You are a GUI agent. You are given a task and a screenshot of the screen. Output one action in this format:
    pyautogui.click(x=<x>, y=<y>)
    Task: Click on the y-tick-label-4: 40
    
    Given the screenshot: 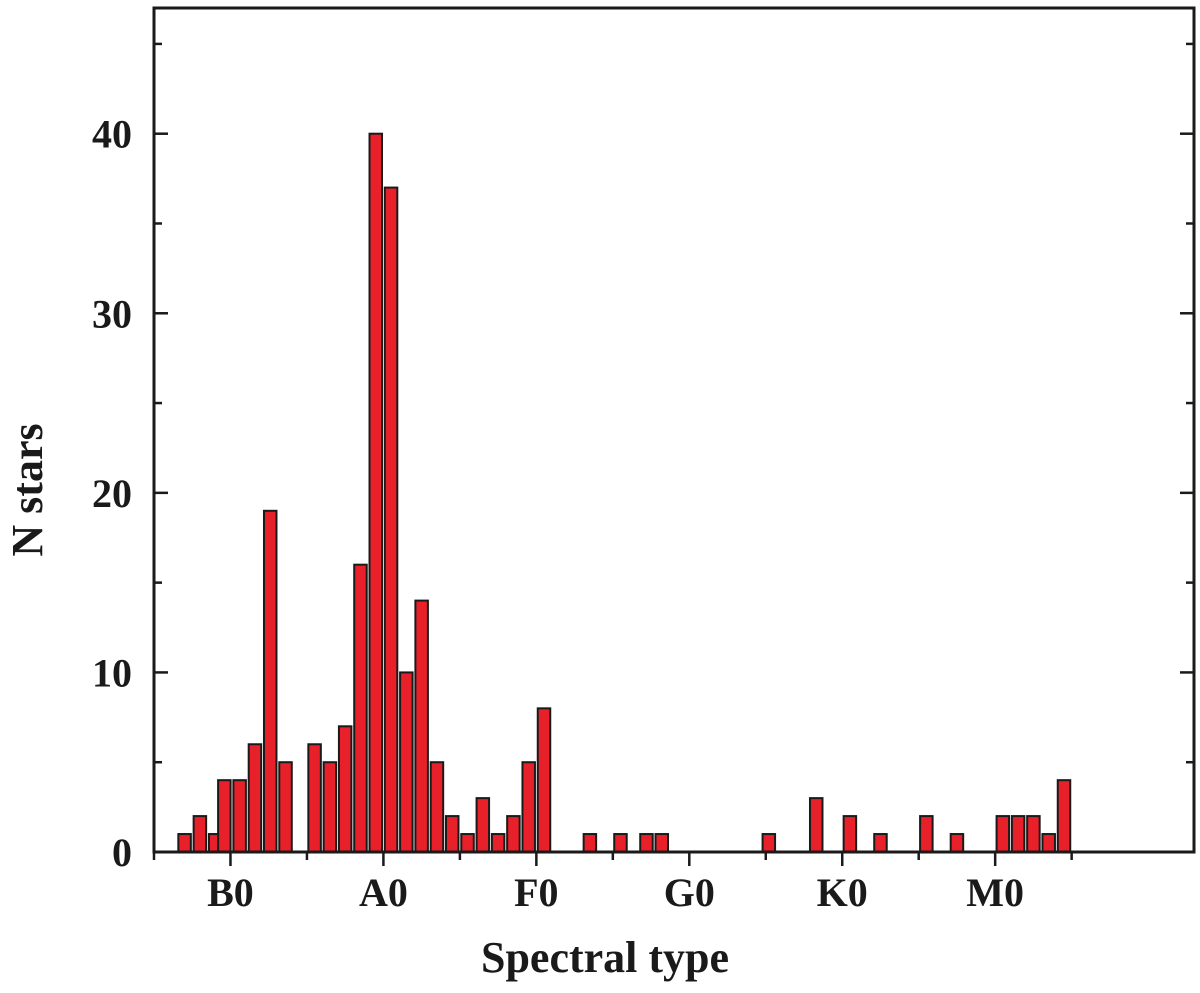 What is the action you would take?
    pyautogui.click(x=112, y=134)
    